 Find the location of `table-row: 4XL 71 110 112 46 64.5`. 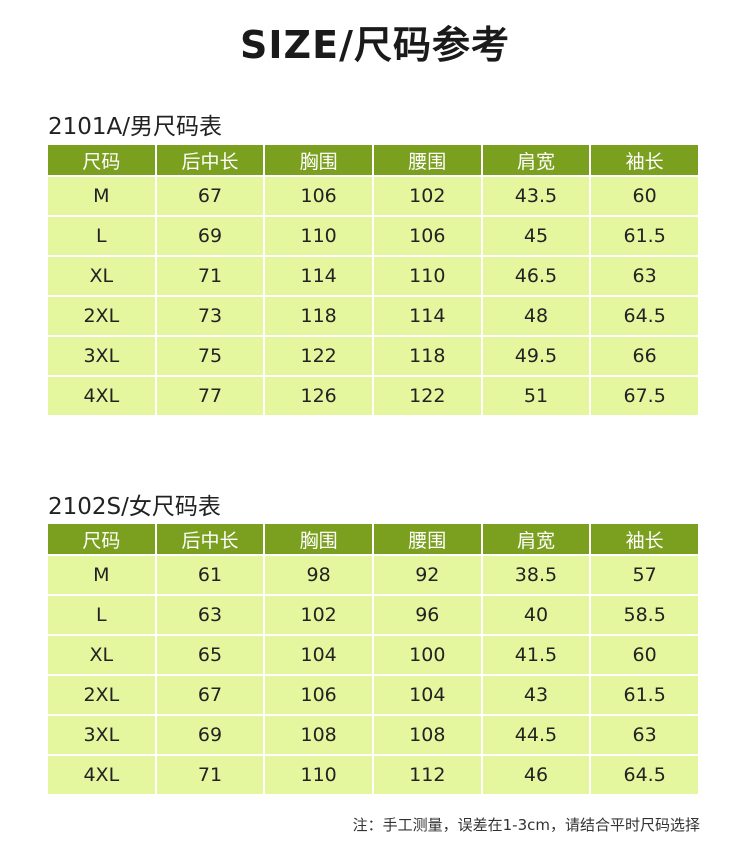

table-row: 4XL 71 110 112 46 64.5 is located at coordinates (373, 775).